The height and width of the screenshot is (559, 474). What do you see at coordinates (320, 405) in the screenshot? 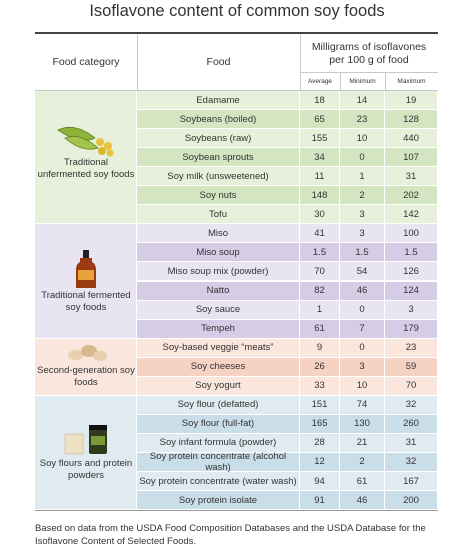
I see `value-cell: 151` at bounding box center [320, 405].